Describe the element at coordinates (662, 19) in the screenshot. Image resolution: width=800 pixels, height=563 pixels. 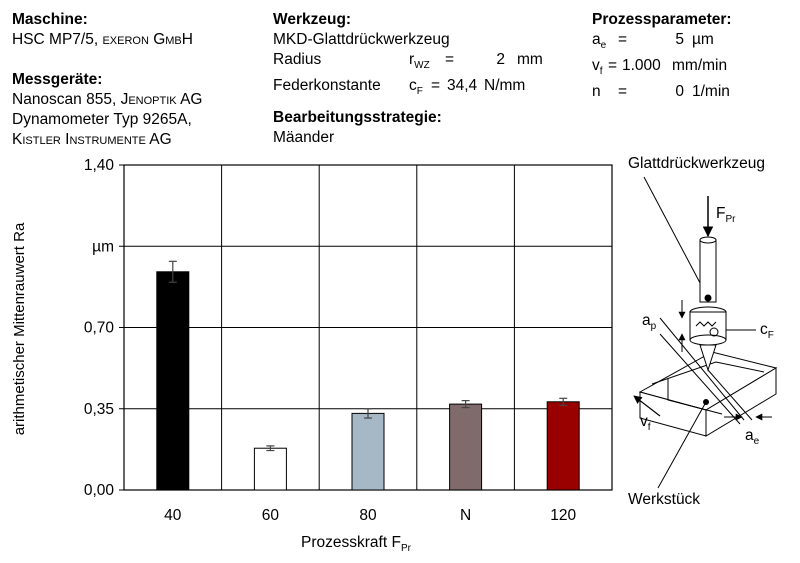
I see `prozess-label: Prozessparameter:` at that location.